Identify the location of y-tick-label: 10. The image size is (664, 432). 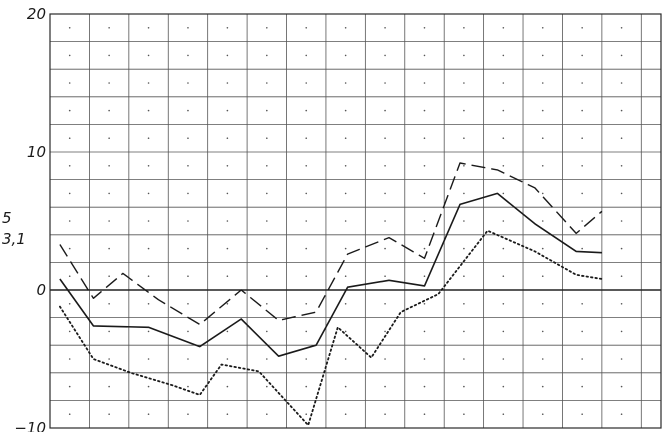
(36, 152).